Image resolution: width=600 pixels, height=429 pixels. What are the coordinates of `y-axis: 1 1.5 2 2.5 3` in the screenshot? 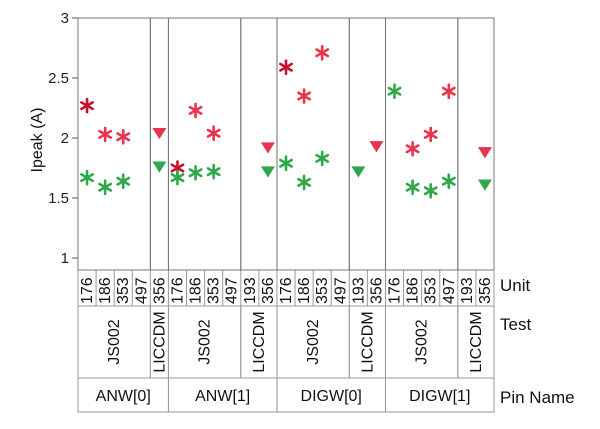 It's located at (63, 140).